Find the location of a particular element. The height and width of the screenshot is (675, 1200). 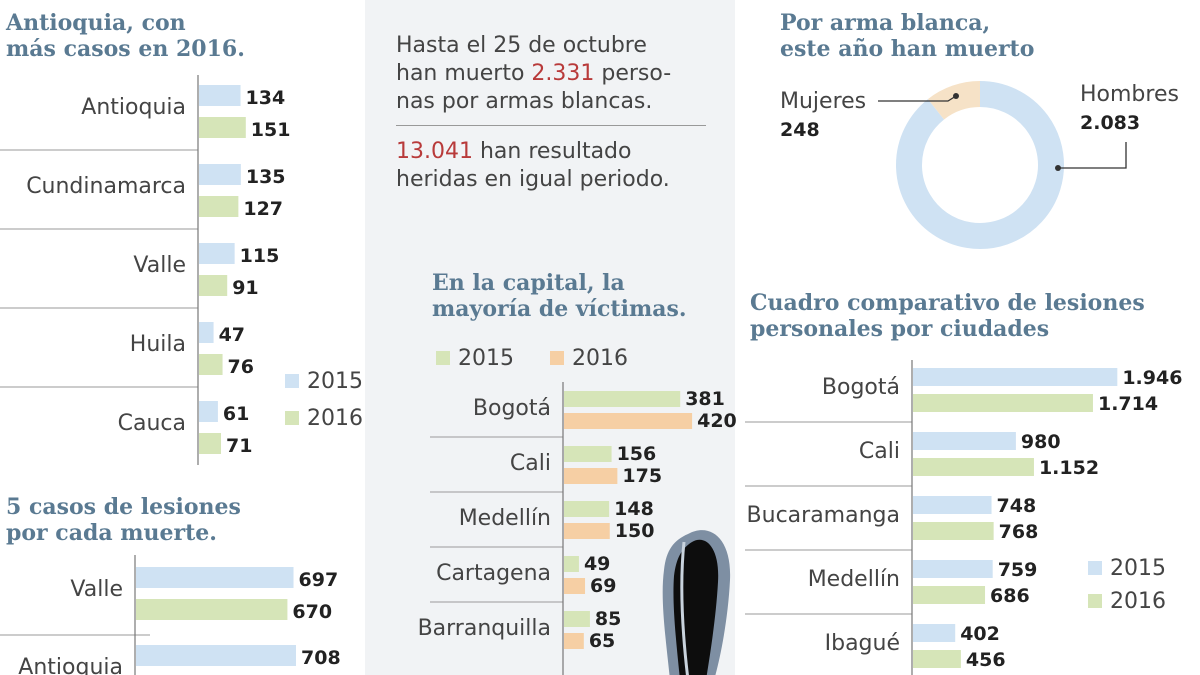

category-label: Cundinamarca is located at coordinates (106, 186).